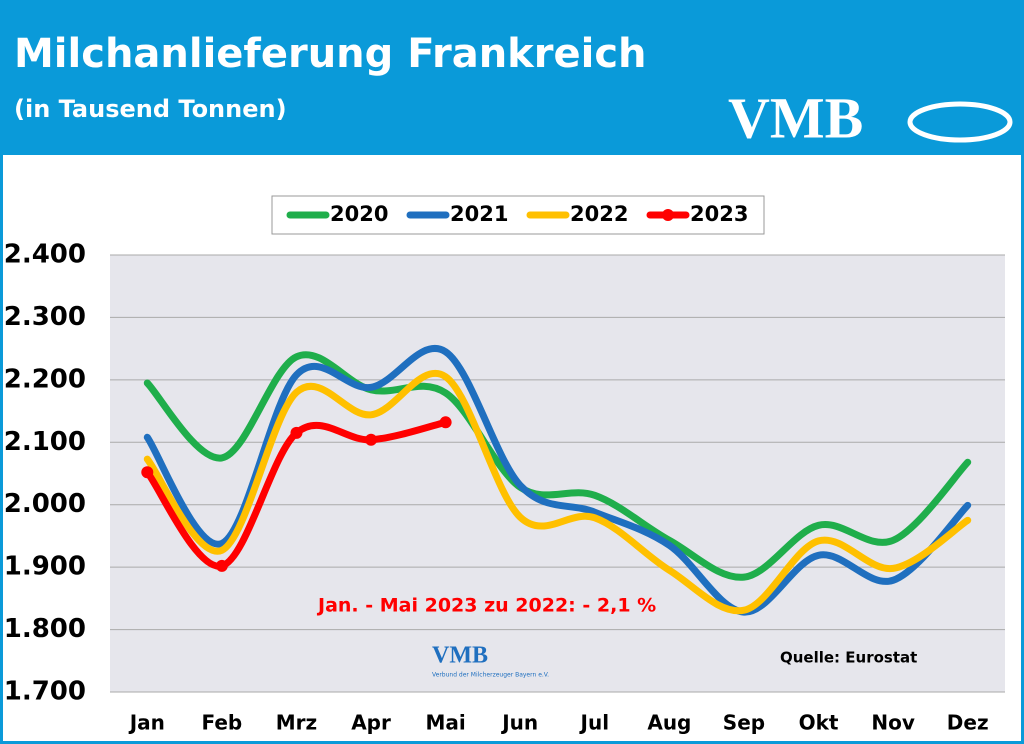 This screenshot has height=744, width=1024. I want to click on y-tick-label: 2.000, so click(45, 504).